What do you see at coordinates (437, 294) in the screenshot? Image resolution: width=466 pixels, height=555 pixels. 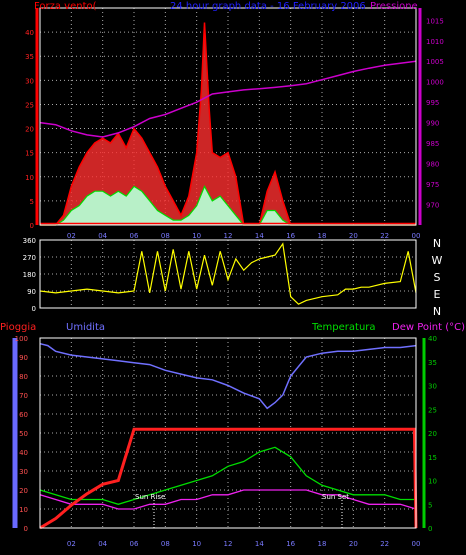 I see `compass-label: E` at bounding box center [437, 294].